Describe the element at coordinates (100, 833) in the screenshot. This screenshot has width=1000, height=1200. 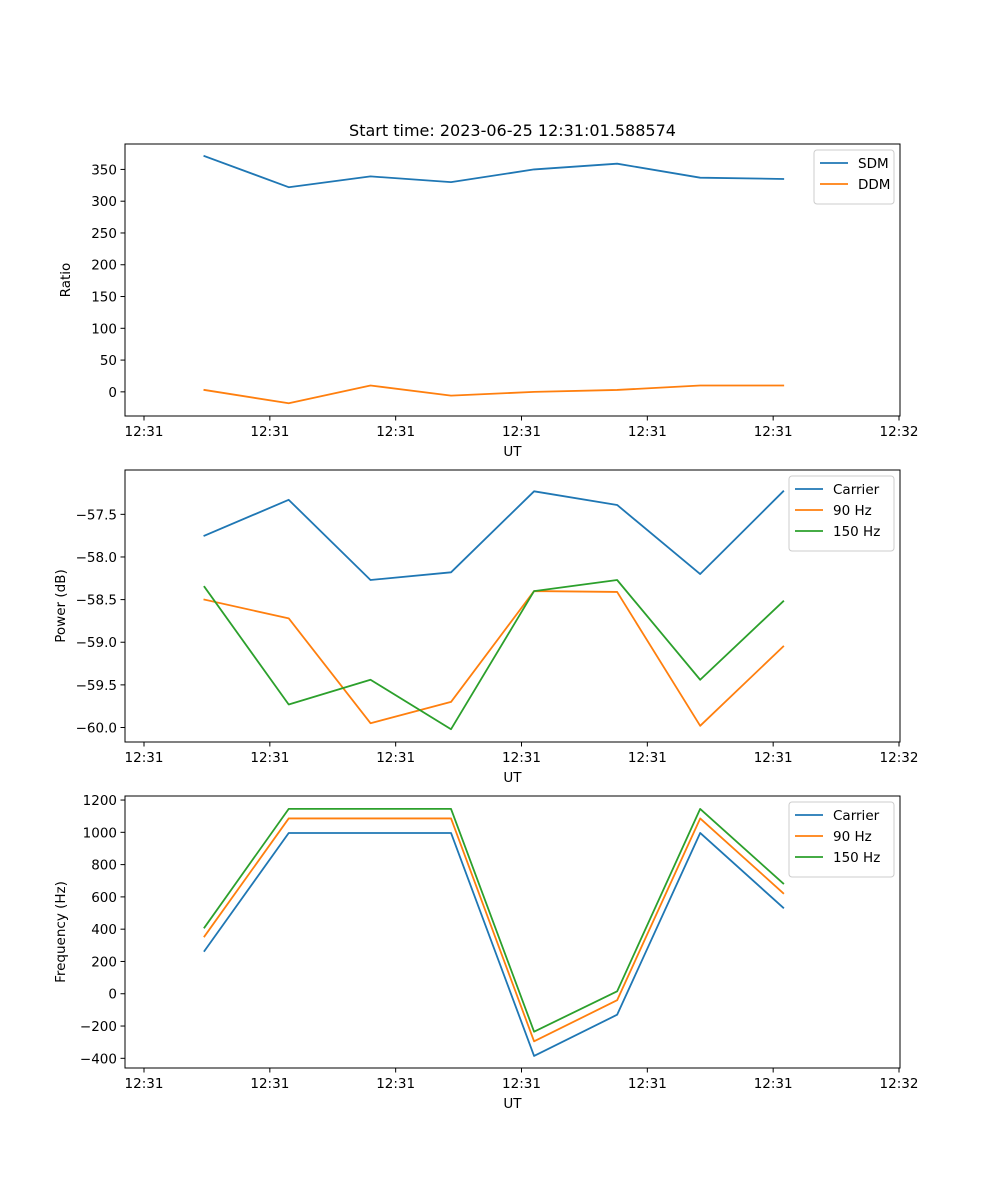
I see `y-tick-label: 1000` at that location.